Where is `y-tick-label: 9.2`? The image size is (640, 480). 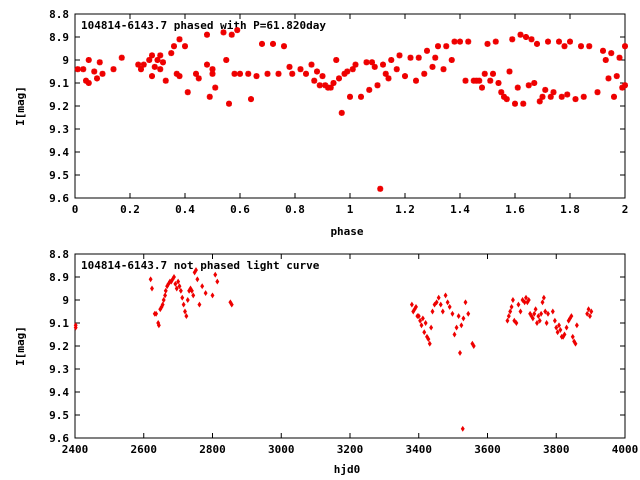
y-tick-label: 9.2 is located at coordinates (59, 346).